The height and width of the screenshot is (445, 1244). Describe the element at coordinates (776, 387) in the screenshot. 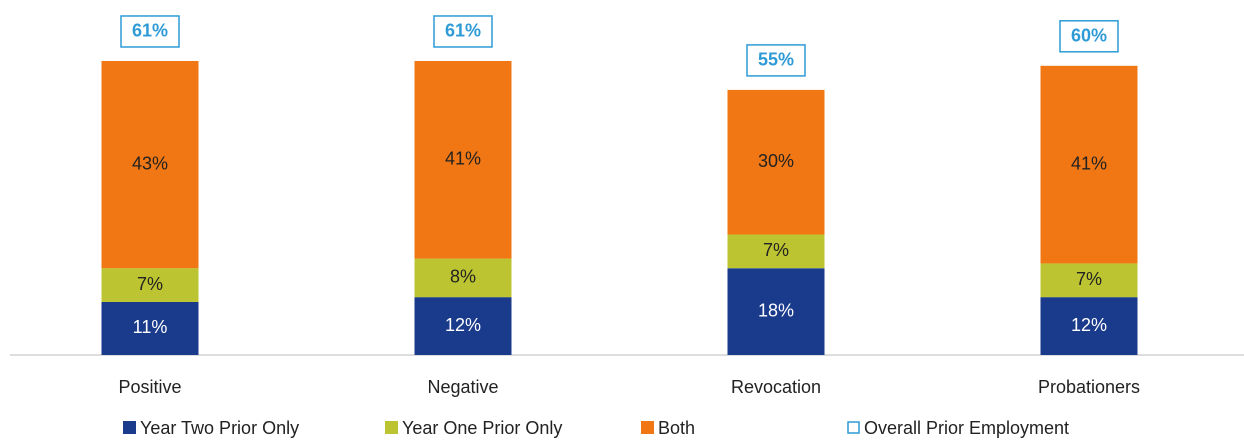

I see `x-tick-label: Revocation` at that location.